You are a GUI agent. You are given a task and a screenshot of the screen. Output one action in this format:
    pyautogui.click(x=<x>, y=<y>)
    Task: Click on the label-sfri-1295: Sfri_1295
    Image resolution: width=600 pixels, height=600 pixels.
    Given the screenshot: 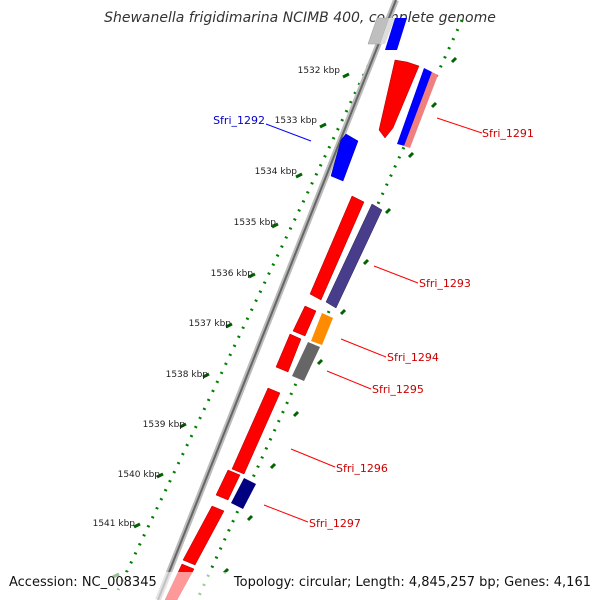 What is the action you would take?
    pyautogui.click(x=398, y=389)
    